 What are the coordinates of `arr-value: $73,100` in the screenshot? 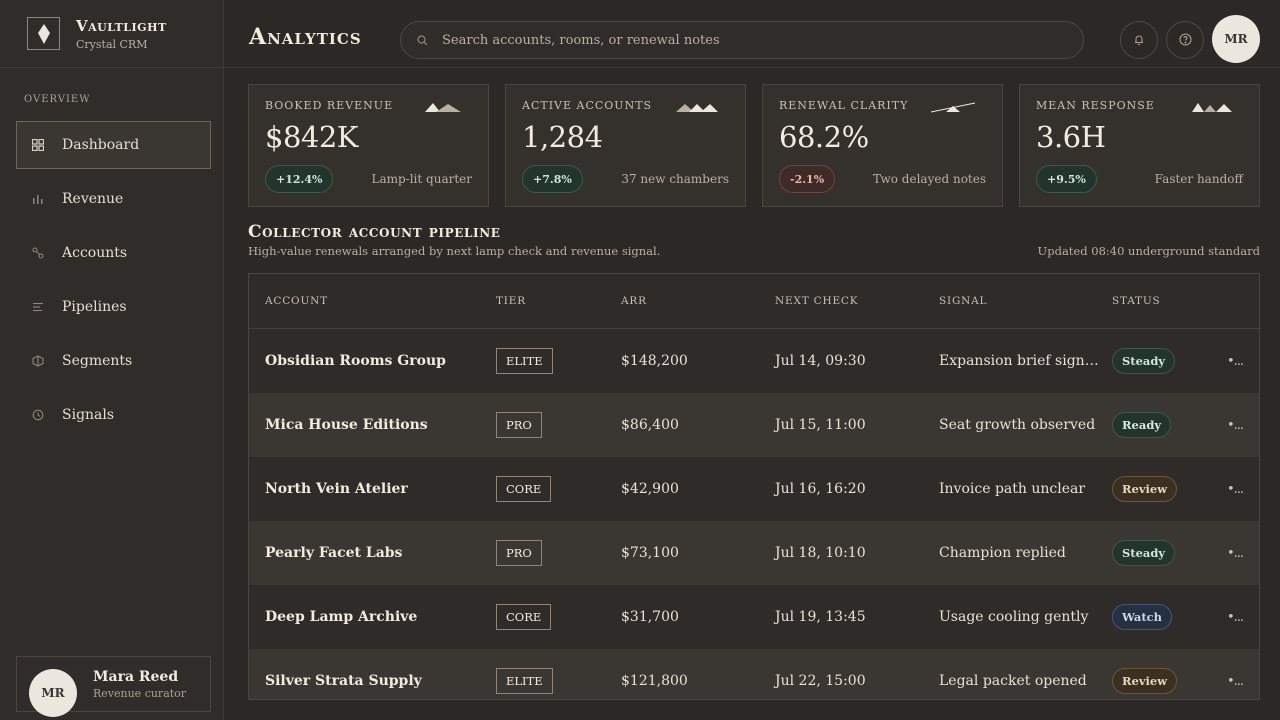 It's located at (650, 553).